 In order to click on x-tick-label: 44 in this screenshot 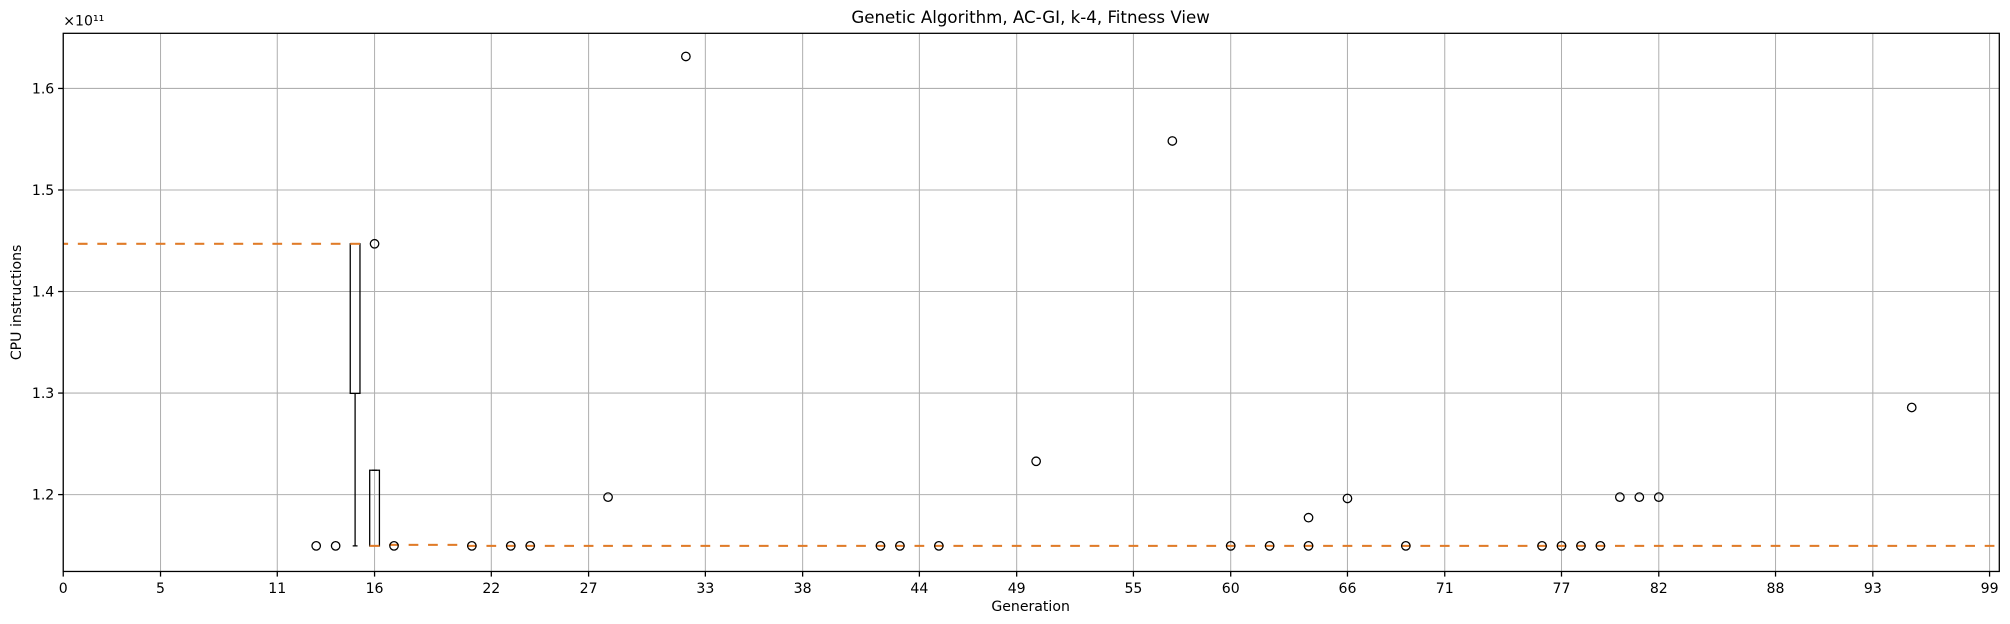, I will do `click(919, 589)`.